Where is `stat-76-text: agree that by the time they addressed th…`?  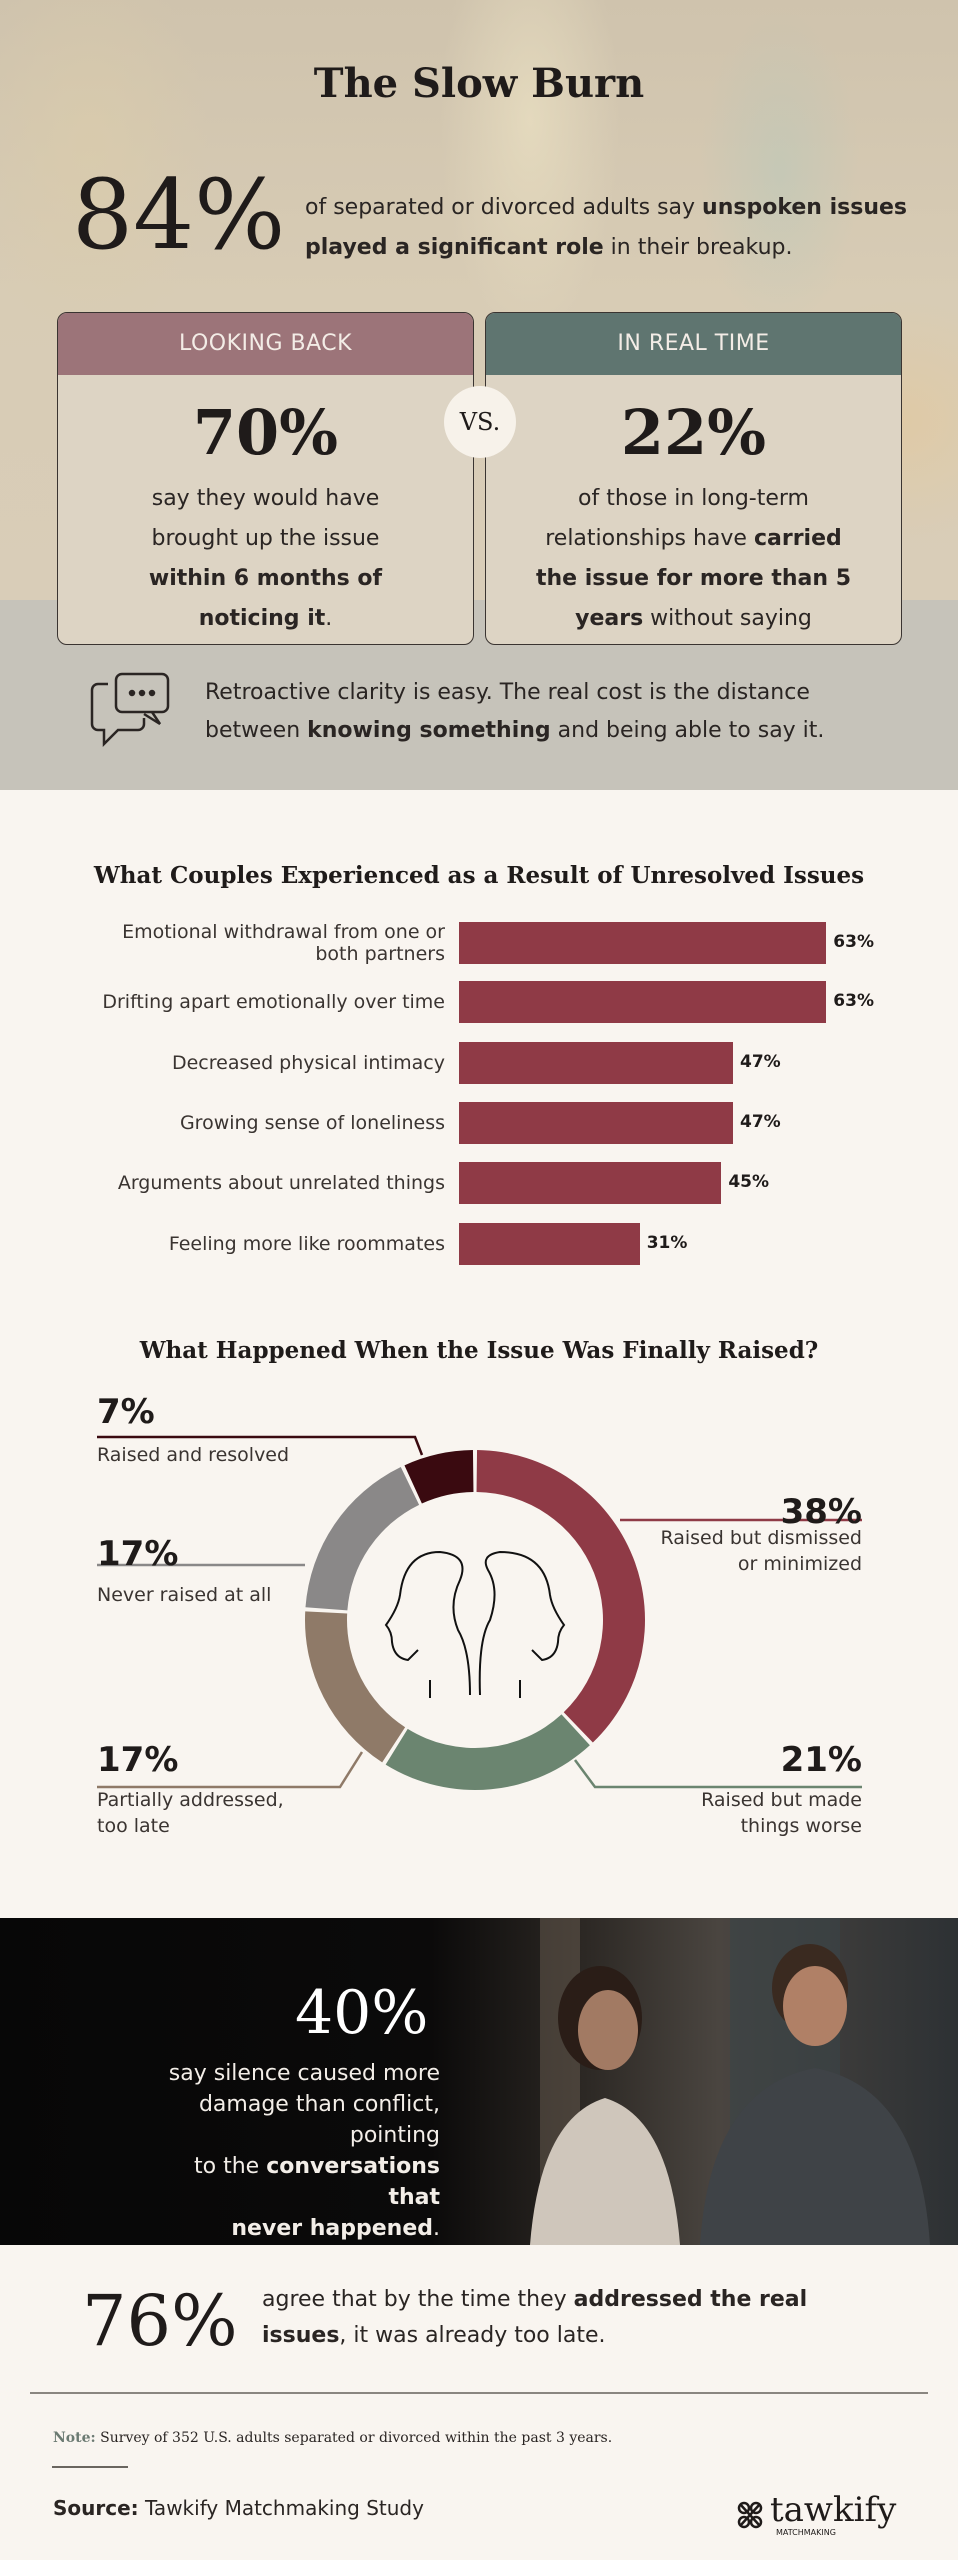
stat-76-text: agree that by the time they addressed th… is located at coordinates (535, 2317).